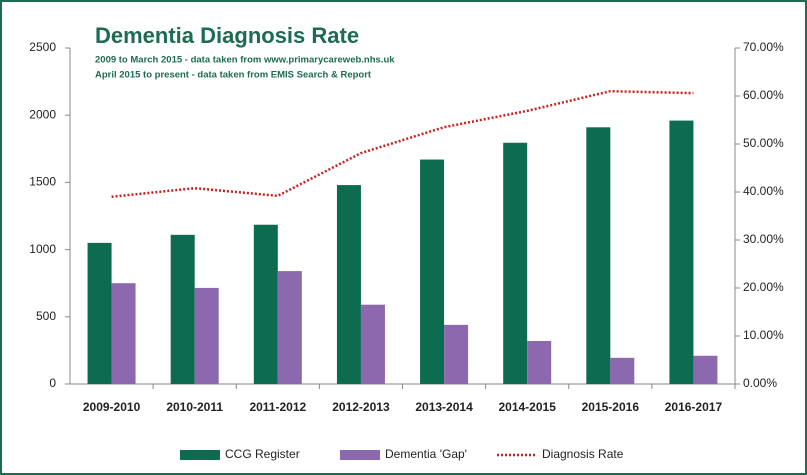  What do you see at coordinates (527, 407) in the screenshot?
I see `x-tick-label: 2014-2015` at bounding box center [527, 407].